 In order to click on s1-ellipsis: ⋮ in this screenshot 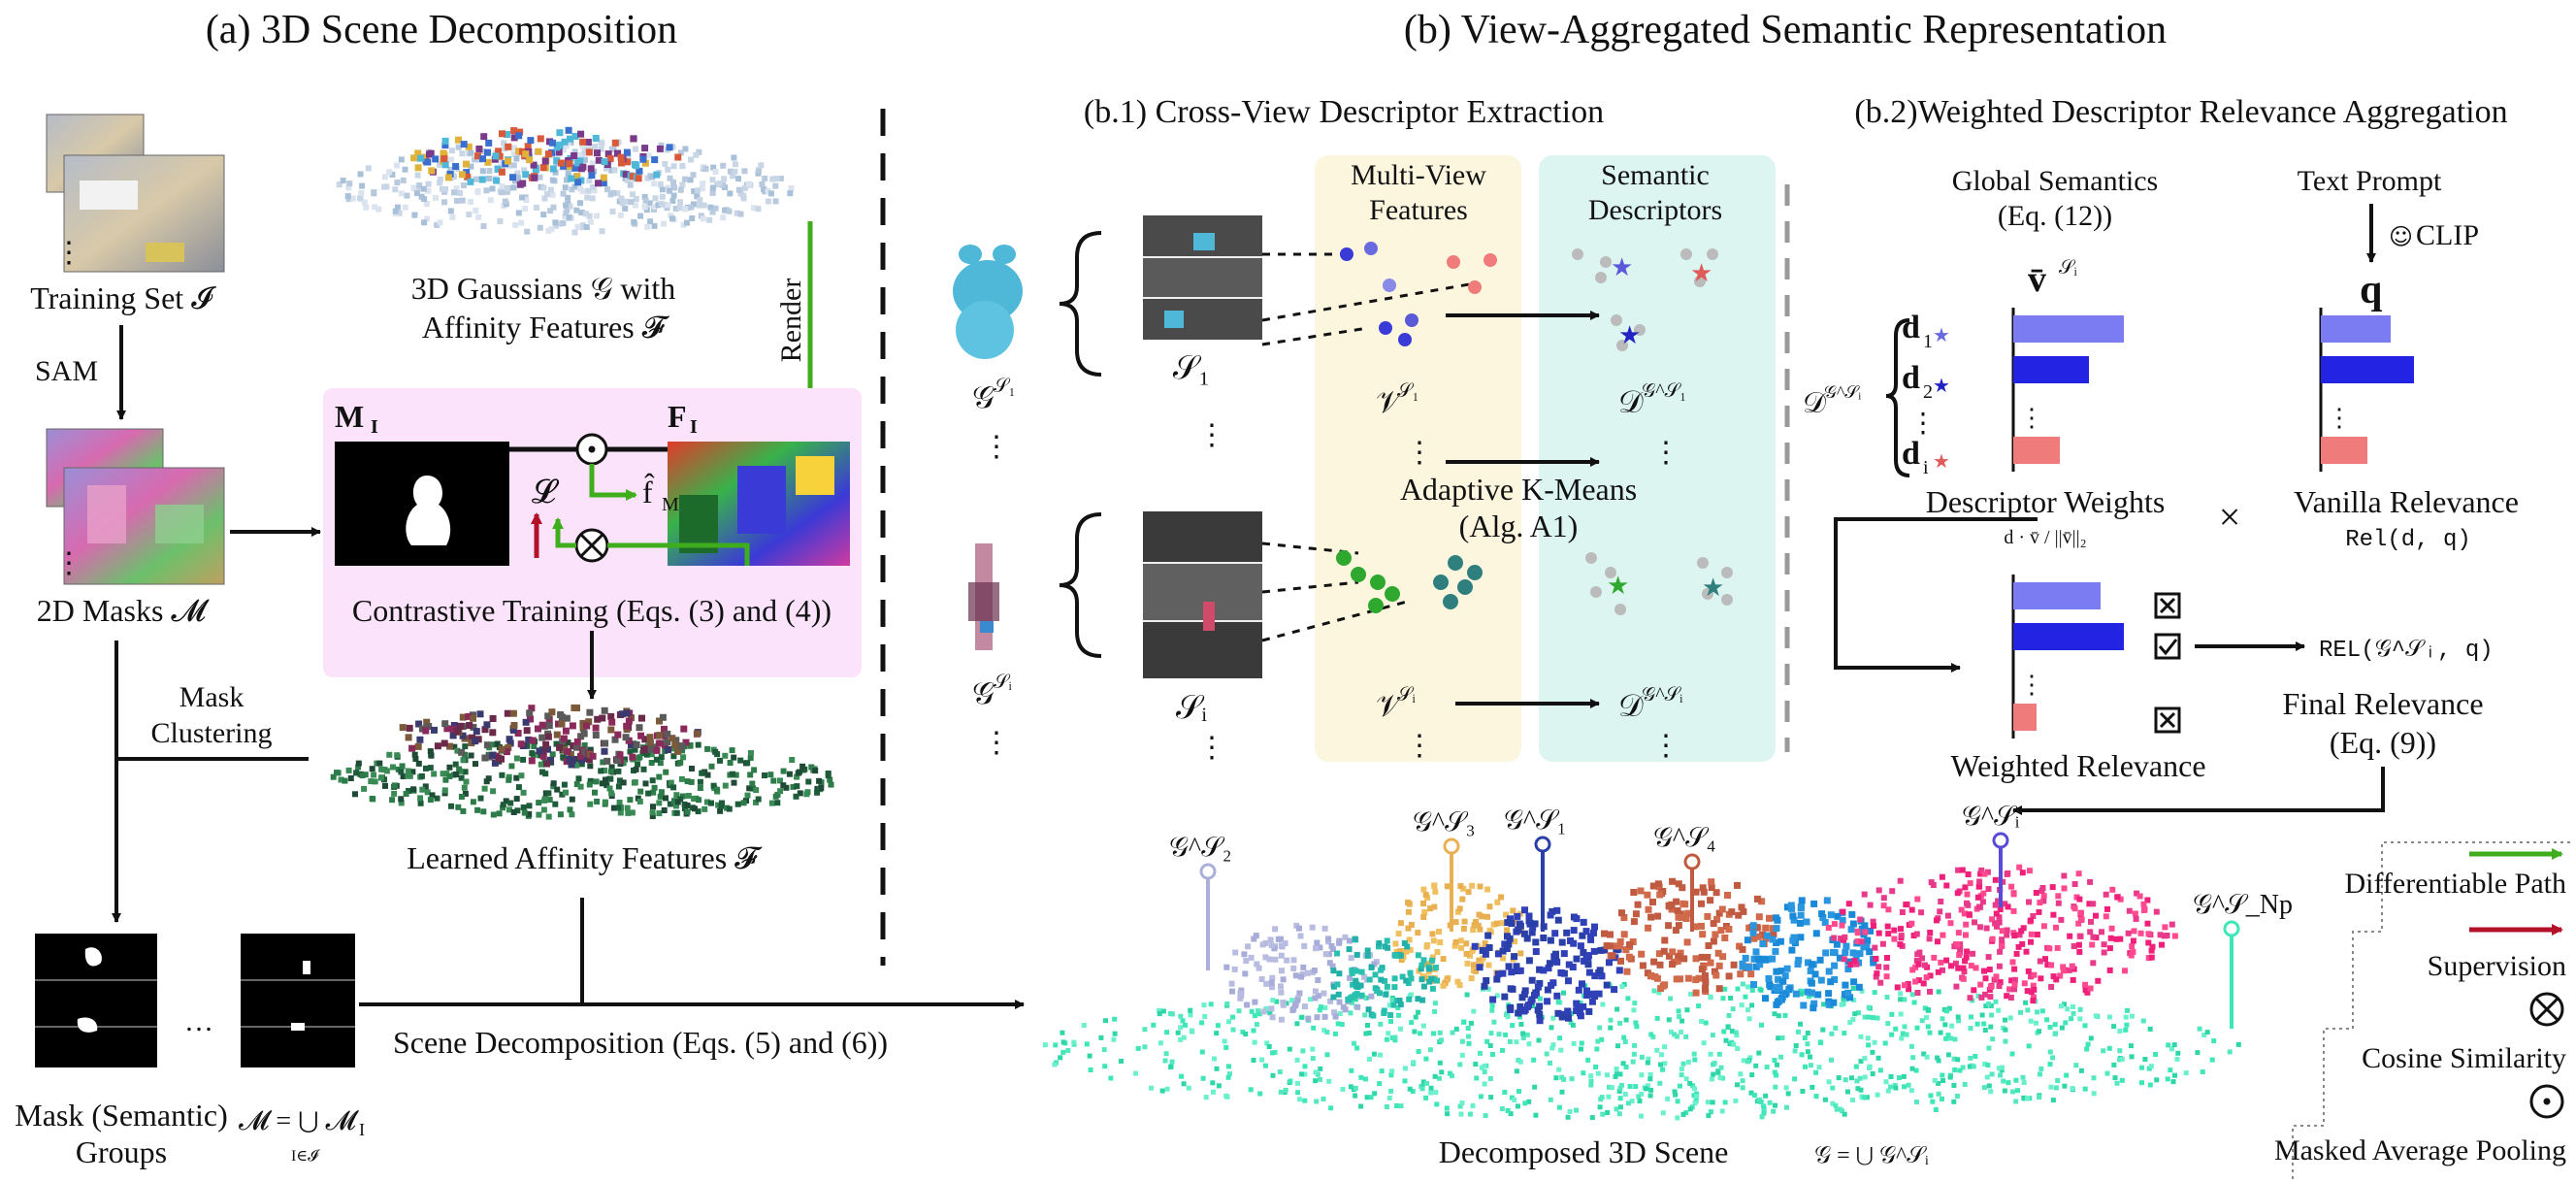, I will do `click(1211, 435)`.